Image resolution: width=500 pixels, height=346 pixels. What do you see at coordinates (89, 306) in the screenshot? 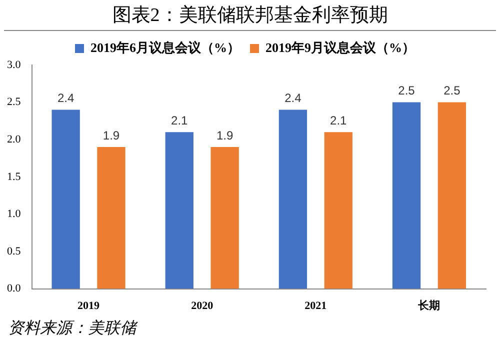
I see `x-tick-label: 2019` at bounding box center [89, 306].